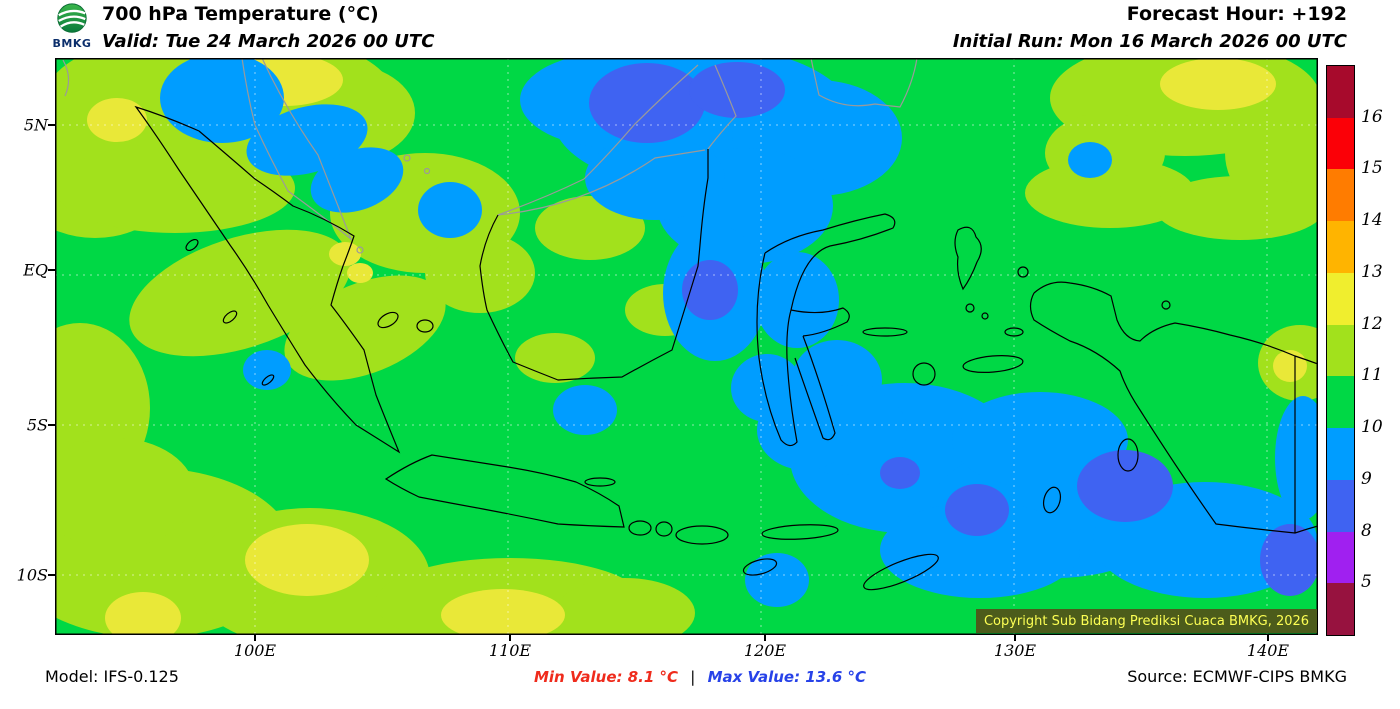 This screenshot has width=1400, height=709. I want to click on max-value-label: Max Value: 13.6 °C, so click(787, 677).